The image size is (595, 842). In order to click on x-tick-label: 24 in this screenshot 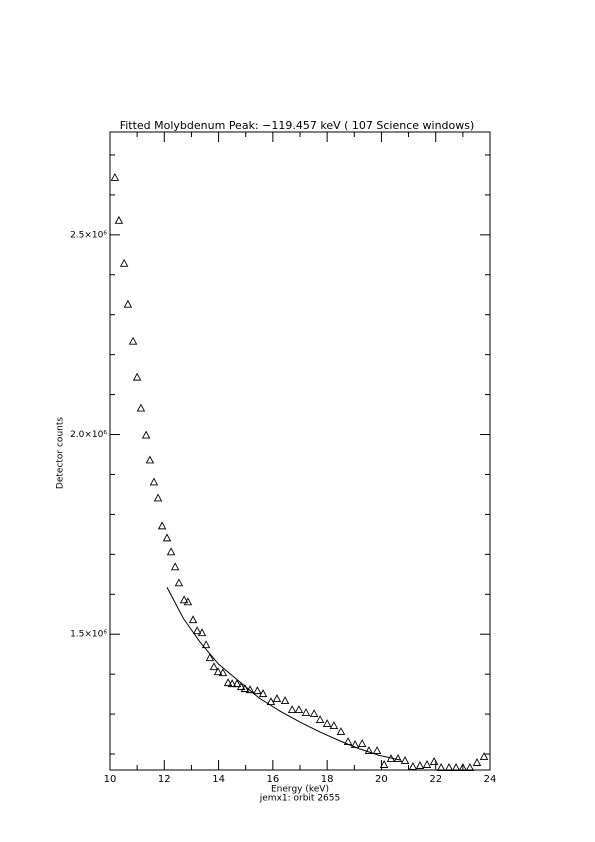, I will do `click(490, 779)`.